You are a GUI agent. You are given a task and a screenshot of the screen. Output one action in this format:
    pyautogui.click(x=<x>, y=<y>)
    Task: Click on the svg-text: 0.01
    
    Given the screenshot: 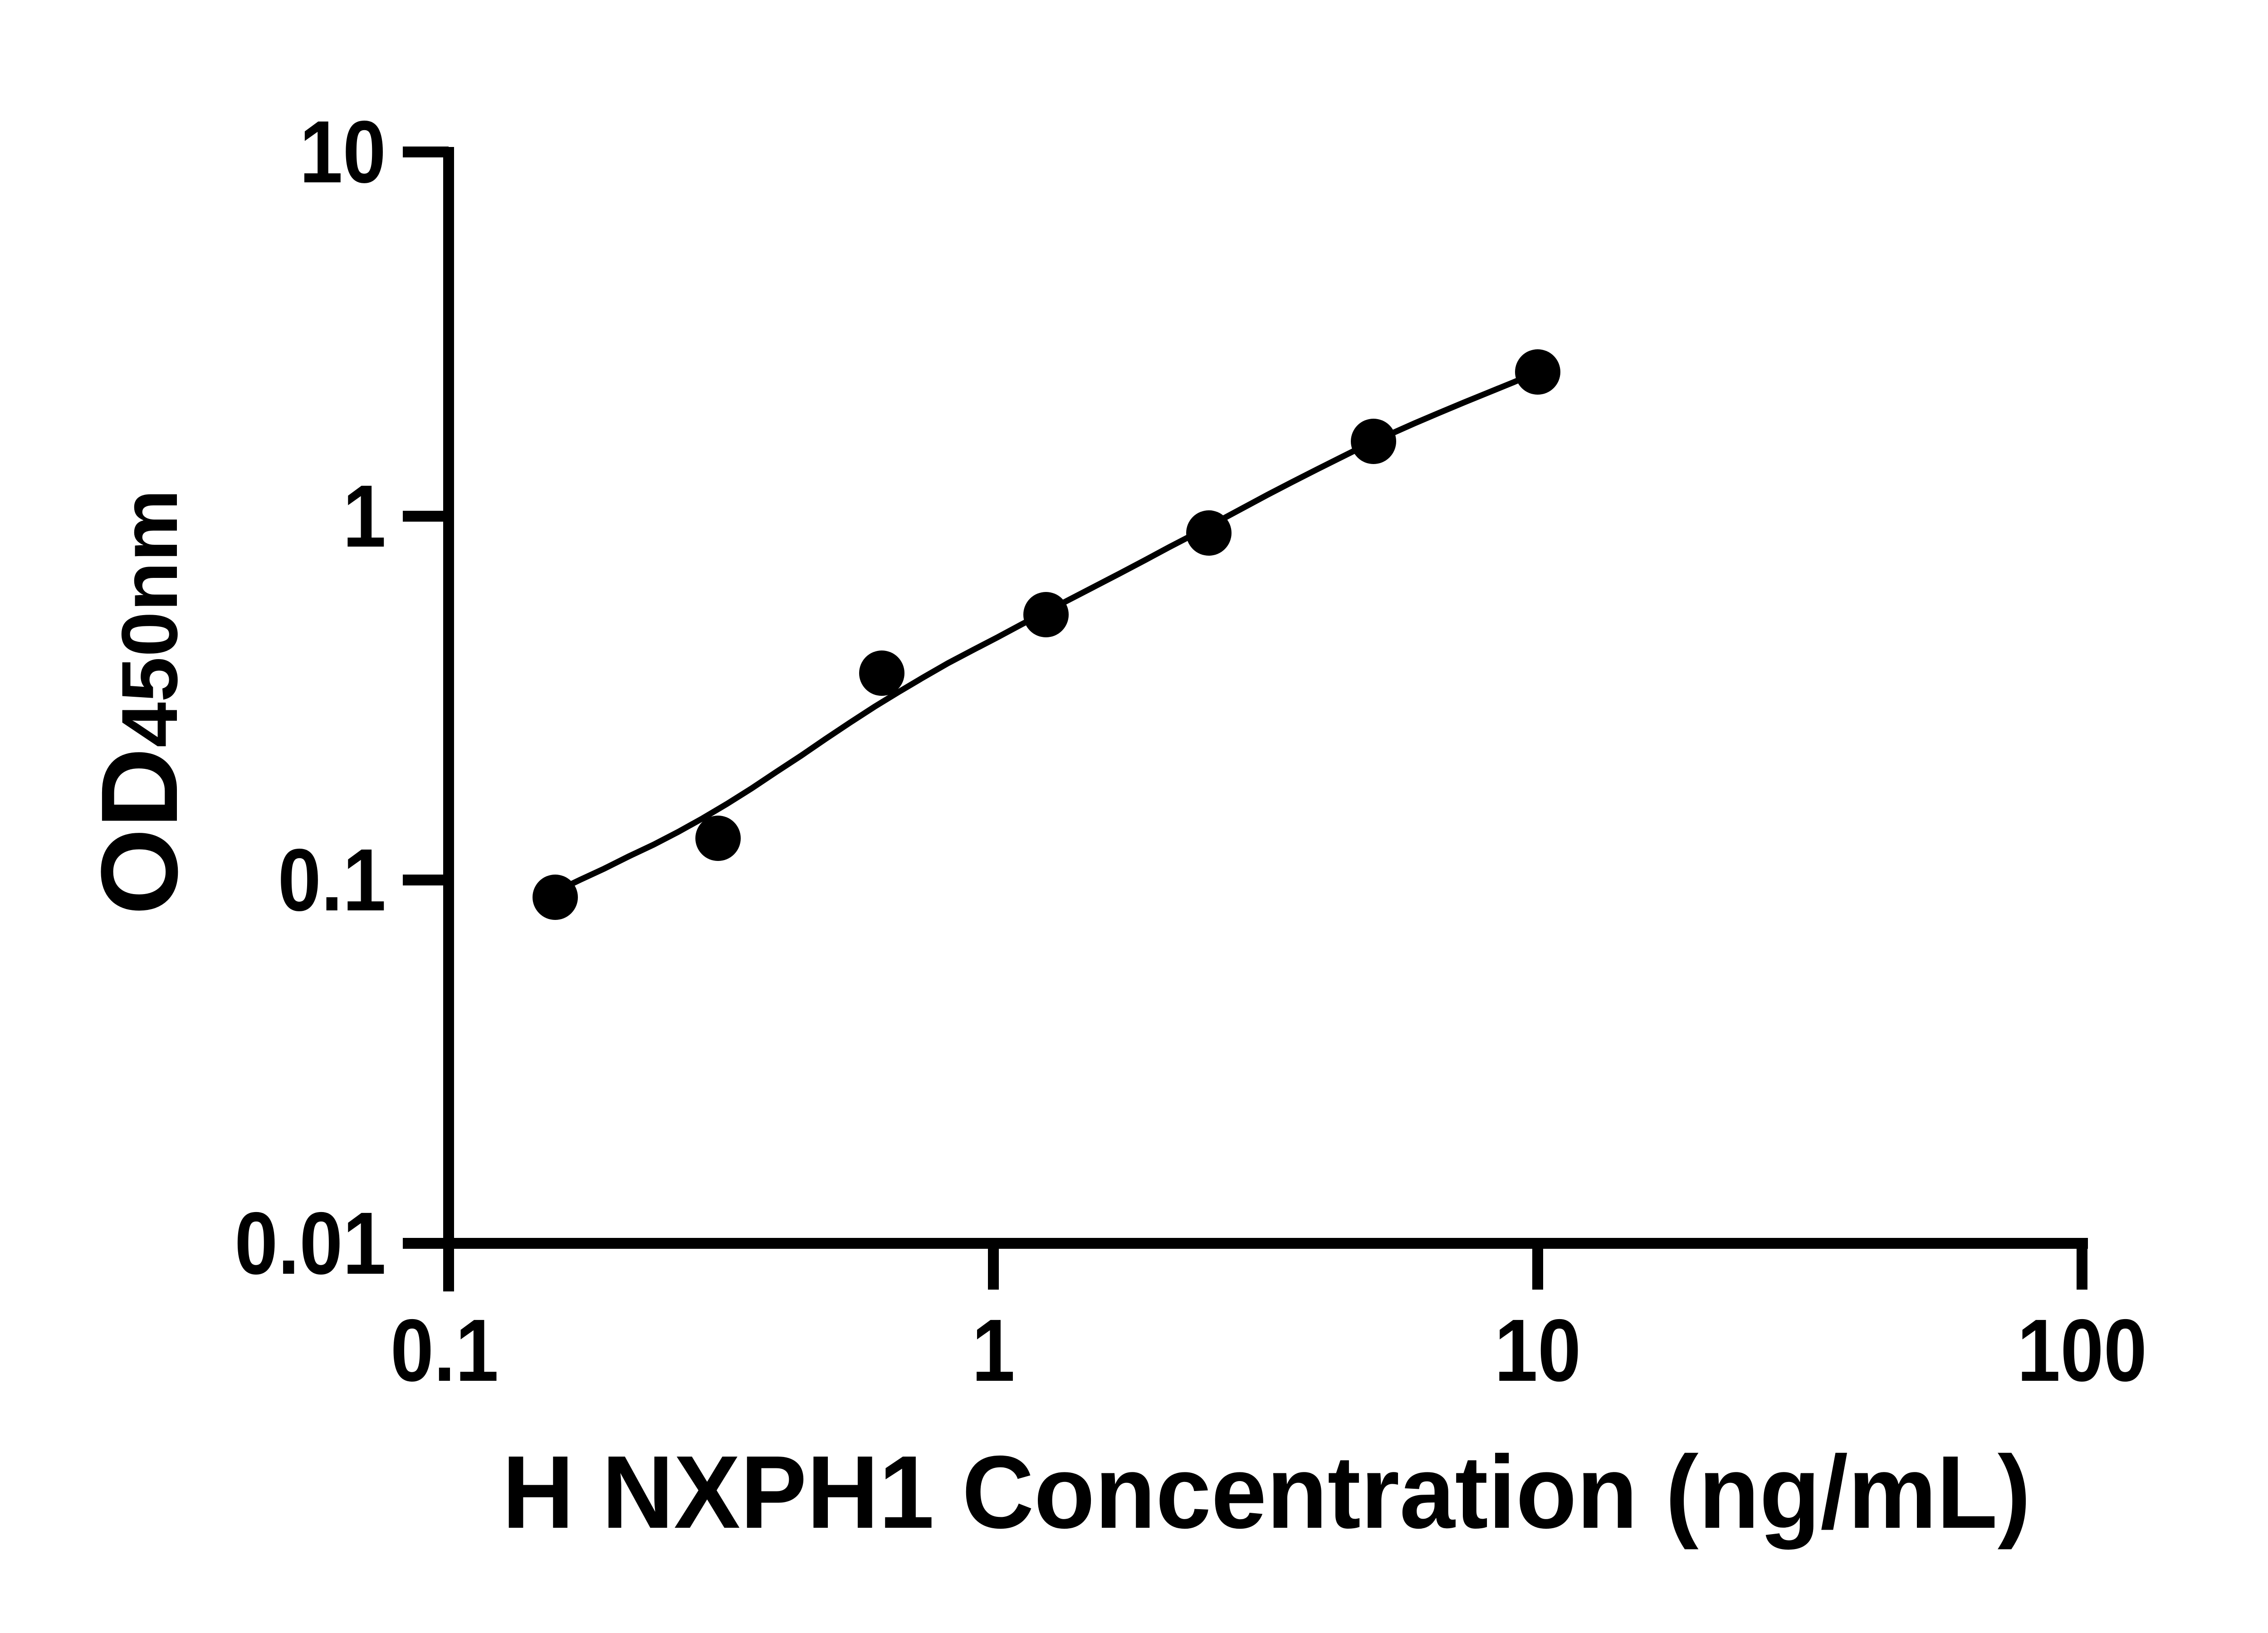 What is the action you would take?
    pyautogui.click(x=311, y=1243)
    